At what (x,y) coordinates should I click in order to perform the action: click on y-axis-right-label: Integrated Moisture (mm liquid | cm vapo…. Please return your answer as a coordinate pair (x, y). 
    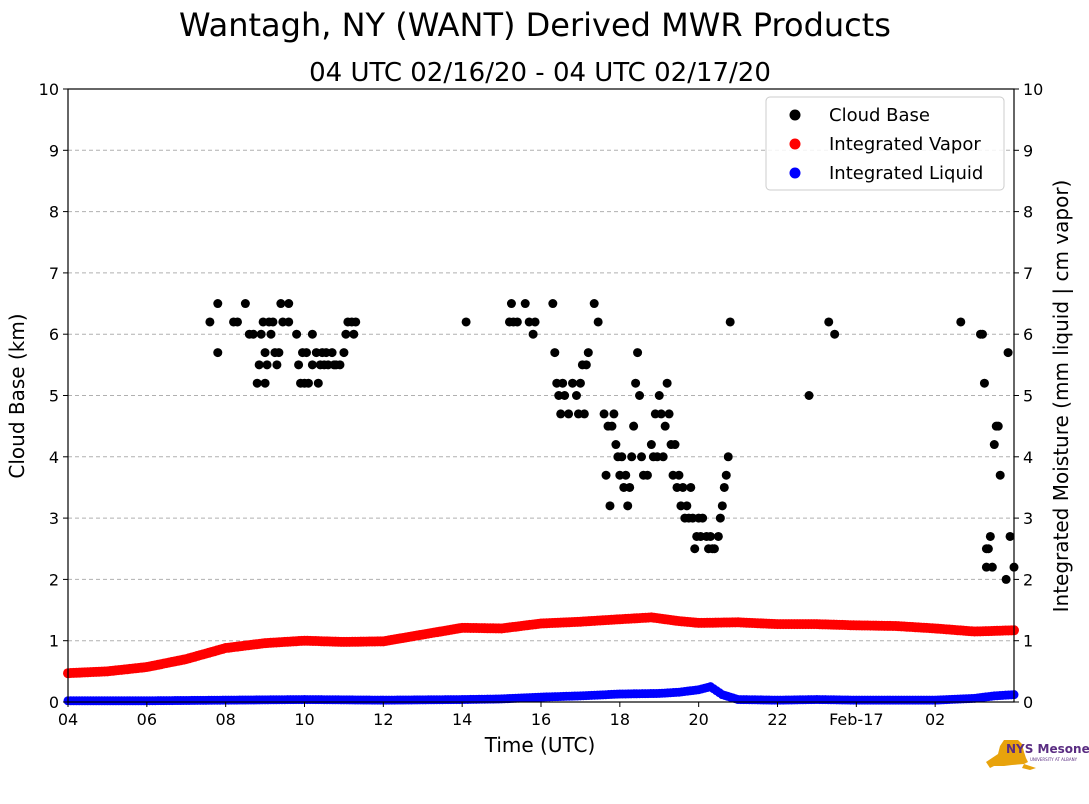
    Looking at the image, I should click on (1061, 396).